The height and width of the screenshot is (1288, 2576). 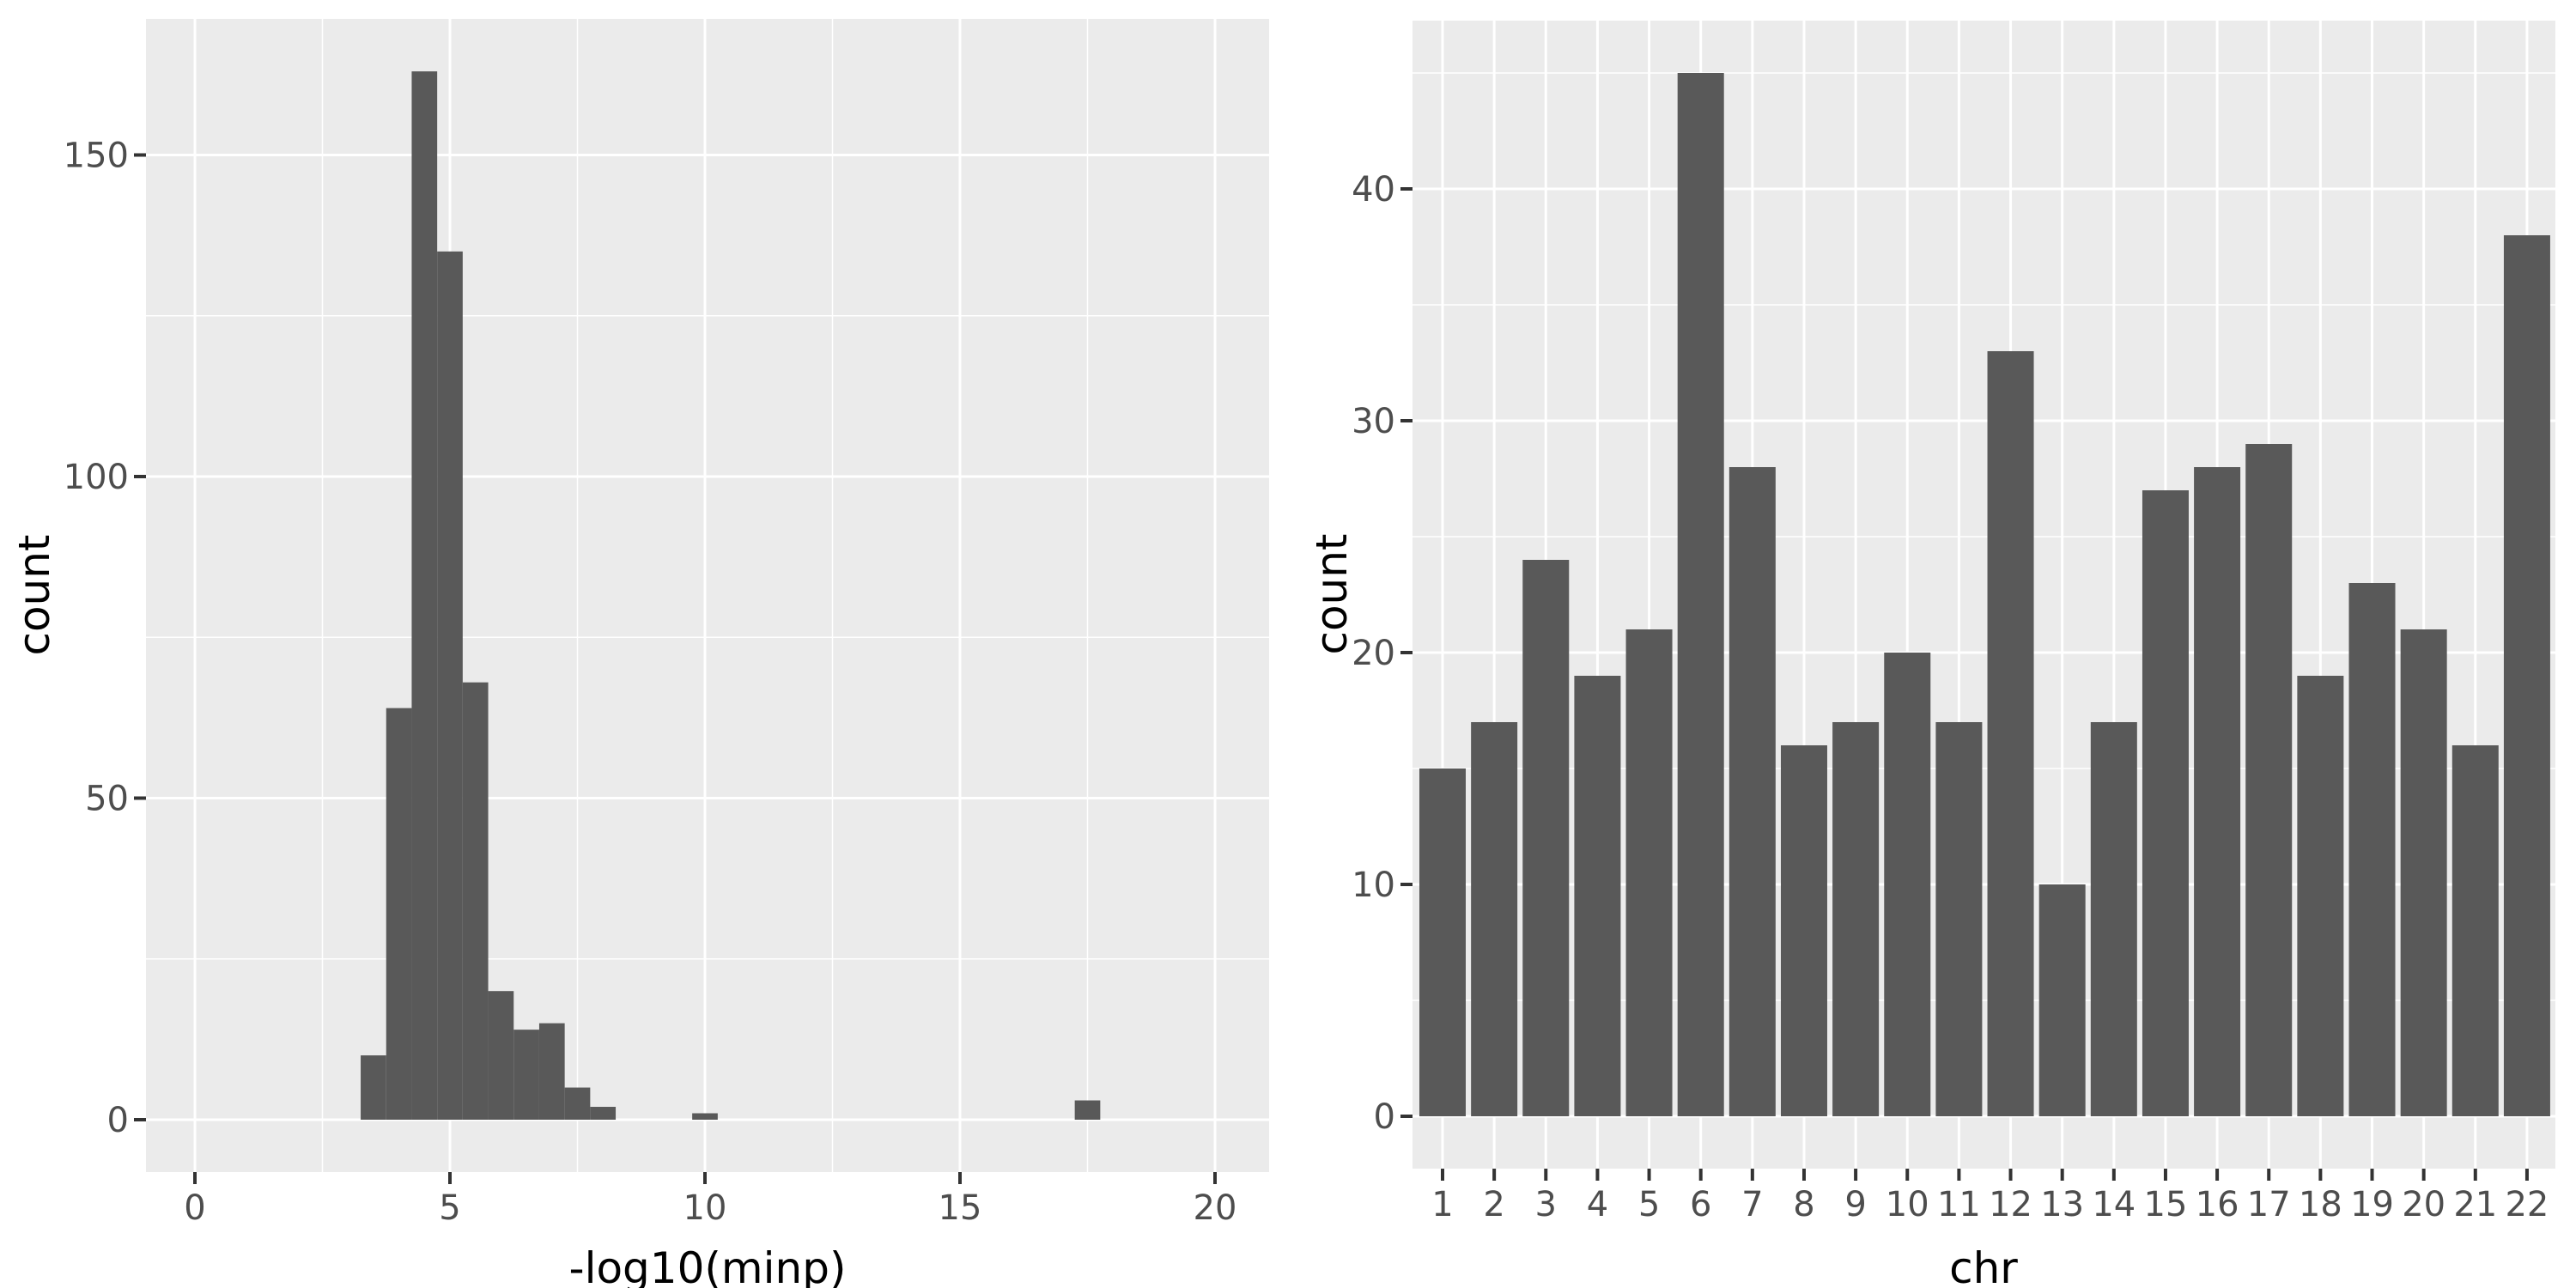 I want to click on x-tick-label: 22, so click(x=2527, y=1204).